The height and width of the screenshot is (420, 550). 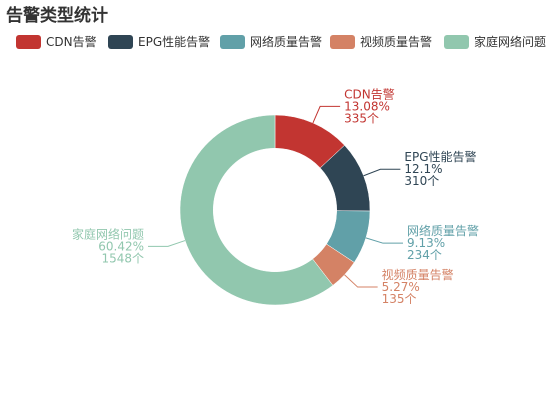 What do you see at coordinates (418, 274) in the screenshot?
I see `label-name: 视频质量告警` at bounding box center [418, 274].